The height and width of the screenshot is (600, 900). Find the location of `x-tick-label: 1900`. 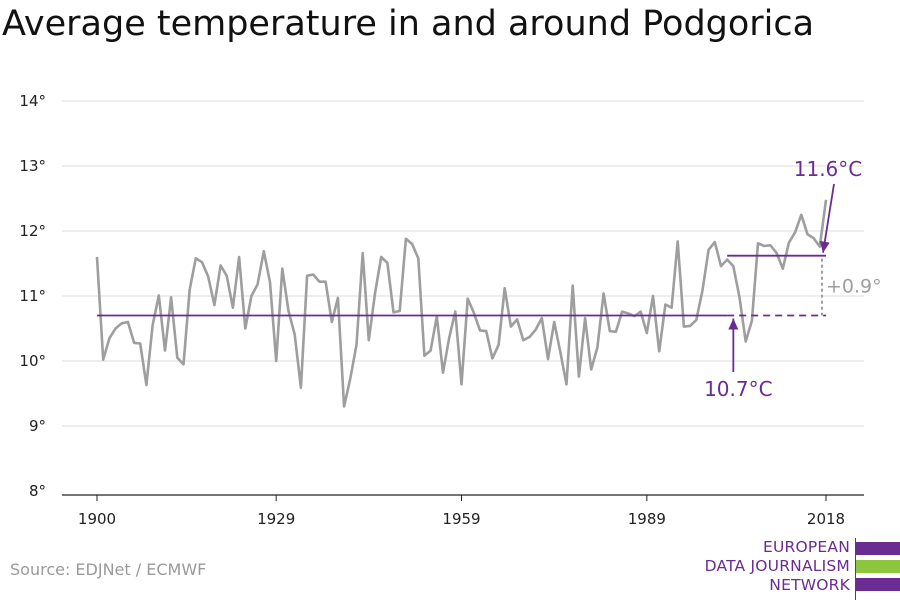

x-tick-label: 1900 is located at coordinates (97, 519).